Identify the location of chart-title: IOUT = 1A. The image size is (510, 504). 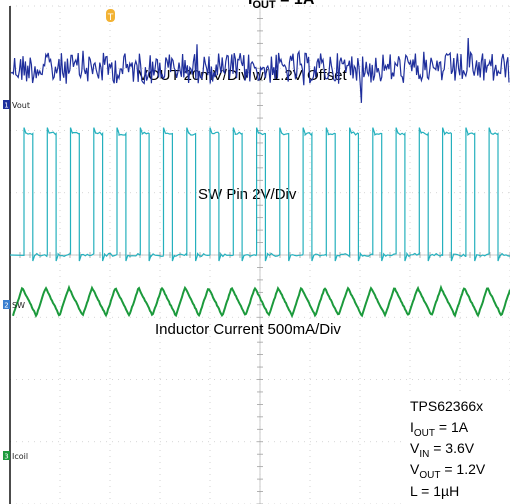
(281, 5).